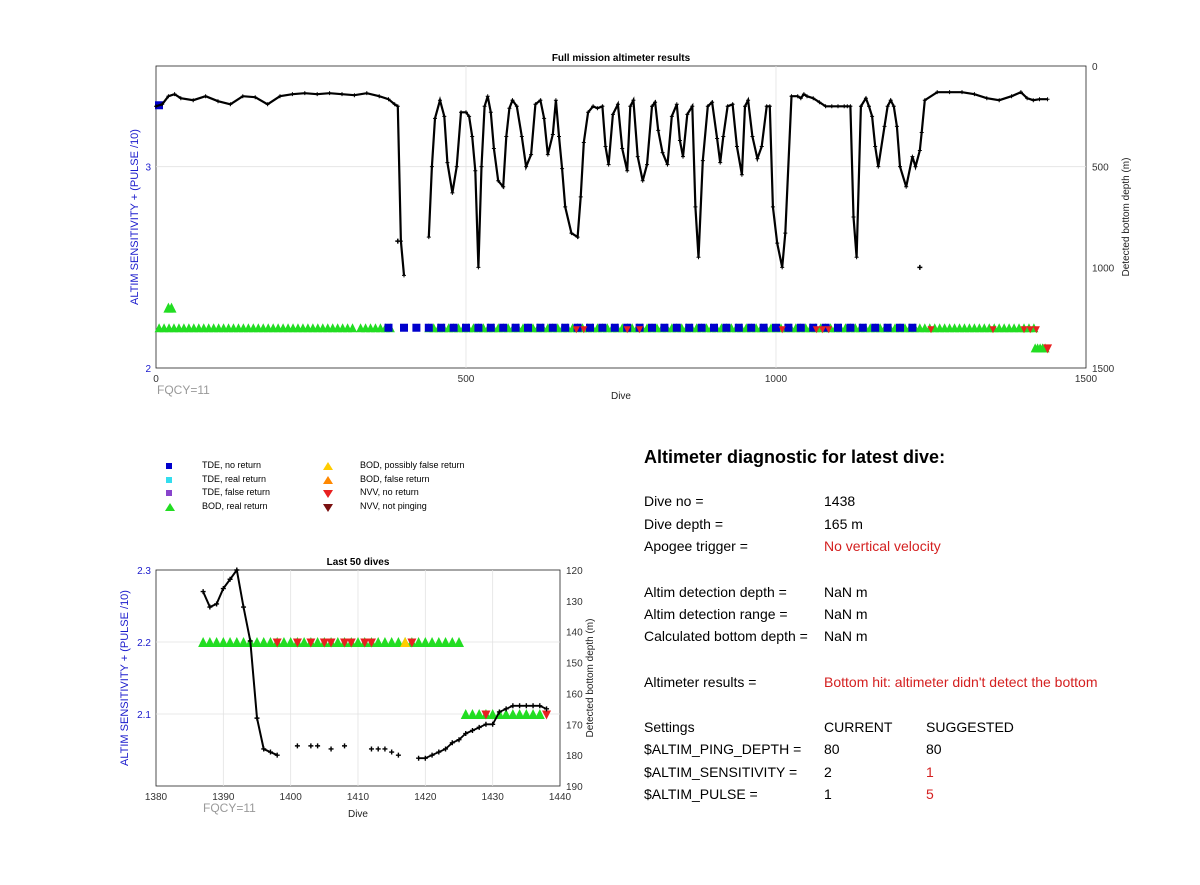  What do you see at coordinates (358, 814) in the screenshot?
I see `x-axis-label: Dive` at bounding box center [358, 814].